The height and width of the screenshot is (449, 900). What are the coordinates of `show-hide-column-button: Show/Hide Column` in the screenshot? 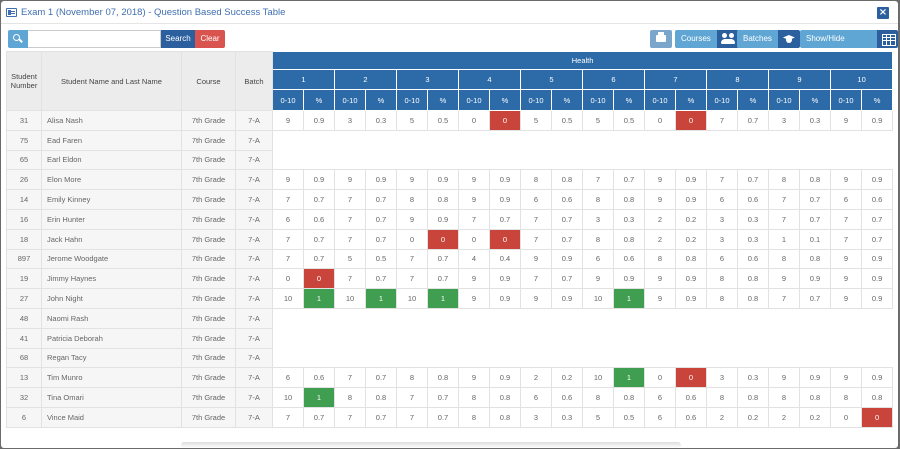 It's located at (849, 39).